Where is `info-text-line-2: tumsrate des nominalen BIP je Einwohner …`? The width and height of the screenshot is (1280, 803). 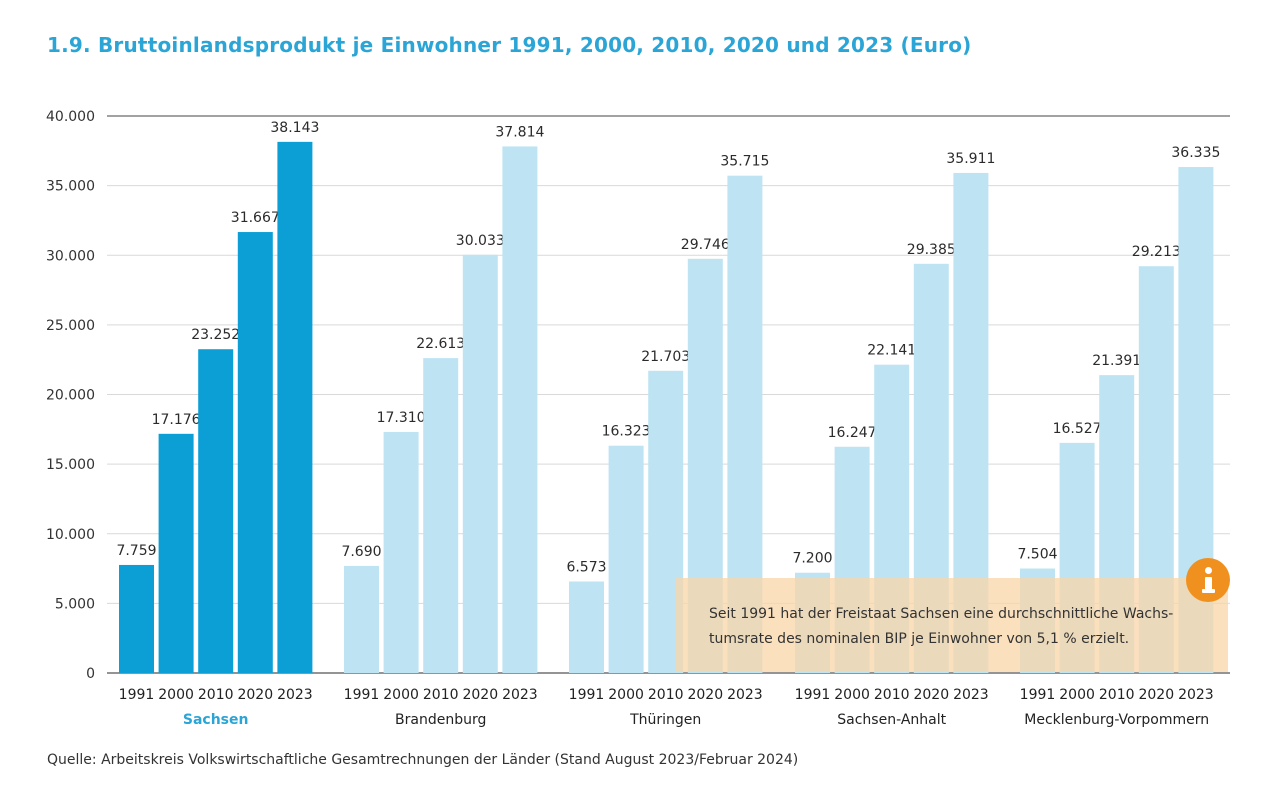 info-text-line-2: tumsrate des nominalen BIP je Einwohner … is located at coordinates (919, 639).